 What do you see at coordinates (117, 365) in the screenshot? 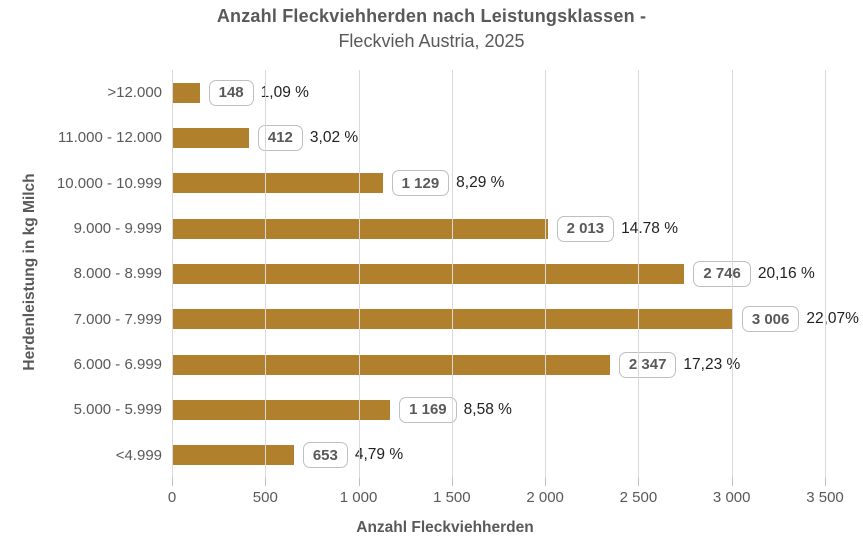
I see `category-label: 6.000 - 6.999` at bounding box center [117, 365].